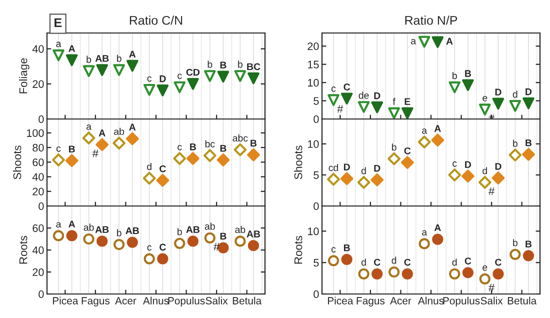 Image resolution: width=550 pixels, height=318 pixels. I want to click on y-tick-label: 15, so click(313, 64).